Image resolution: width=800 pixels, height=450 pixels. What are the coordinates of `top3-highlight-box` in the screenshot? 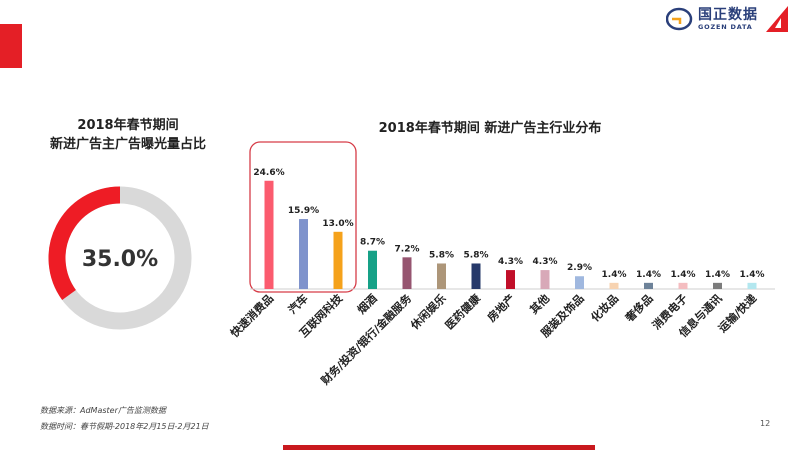 It's located at (303, 217).